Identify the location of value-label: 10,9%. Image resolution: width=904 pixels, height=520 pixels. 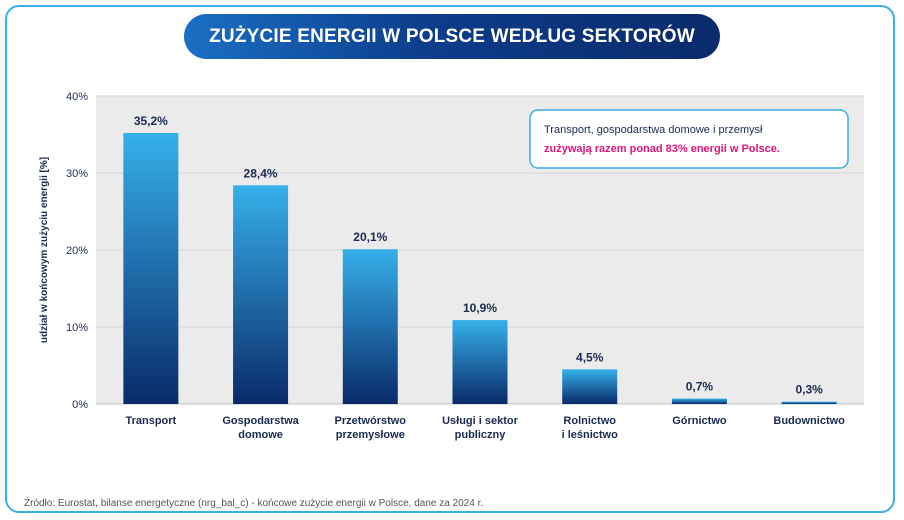
(480, 308).